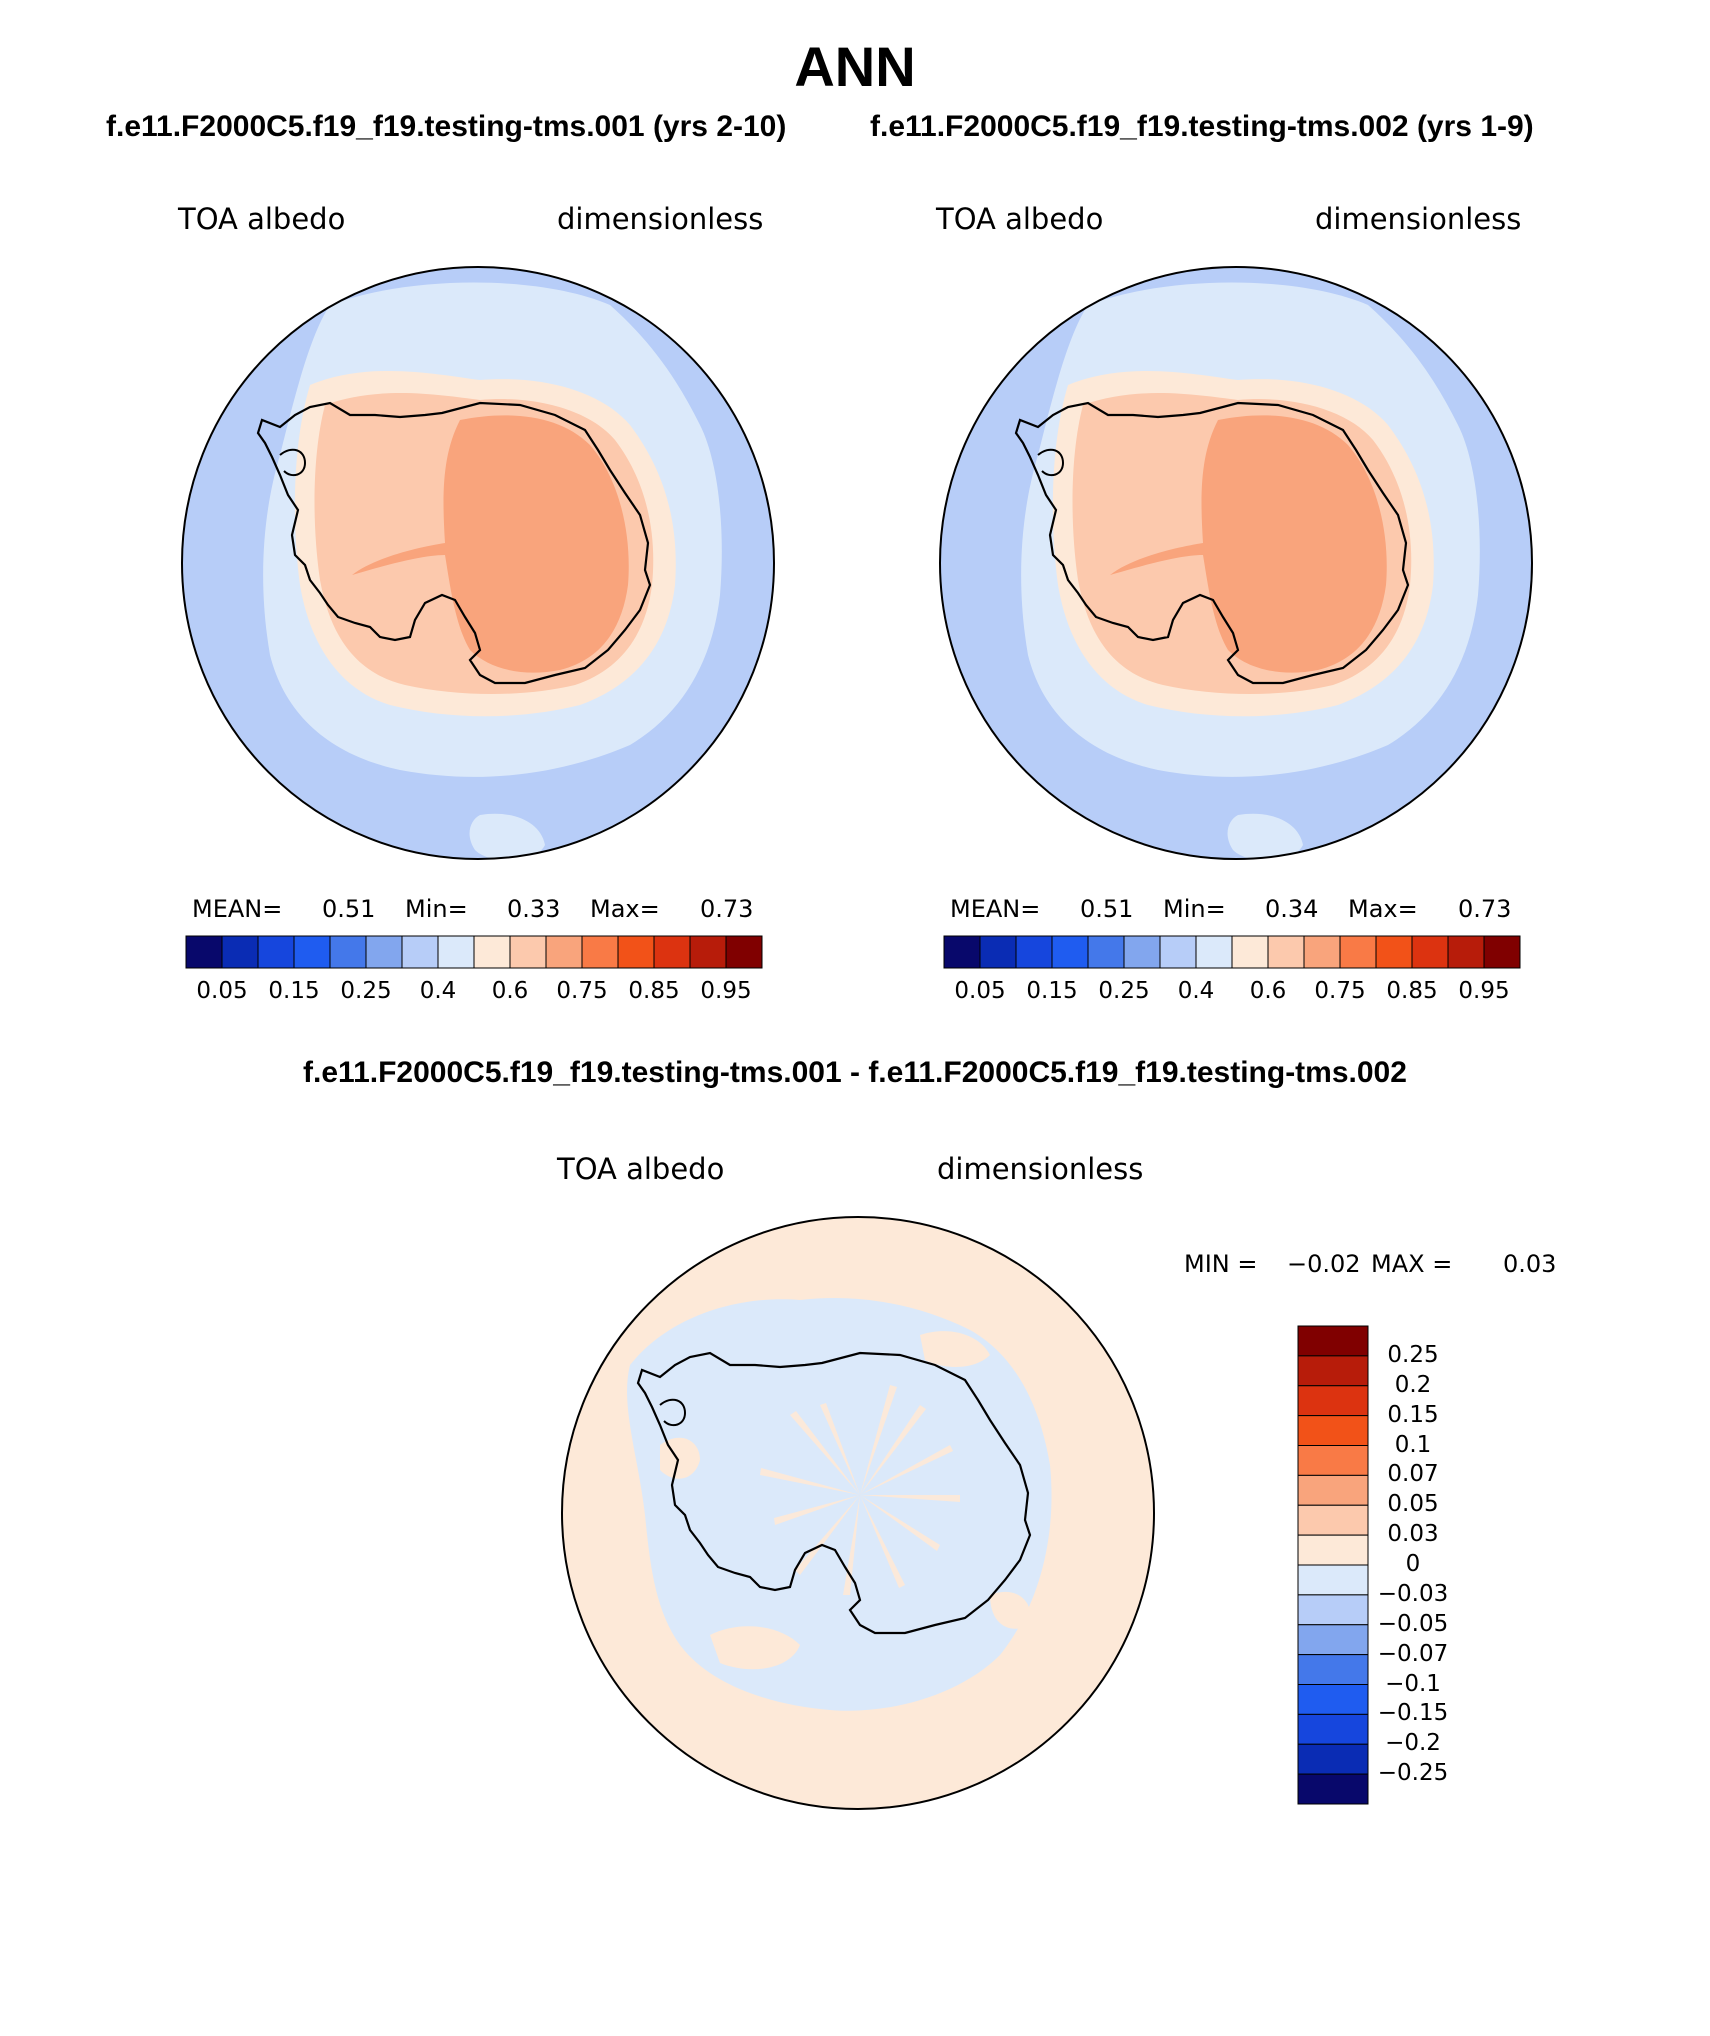 The height and width of the screenshot is (2036, 1710). I want to click on panel3-max-label: MAX =, so click(1412, 1264).